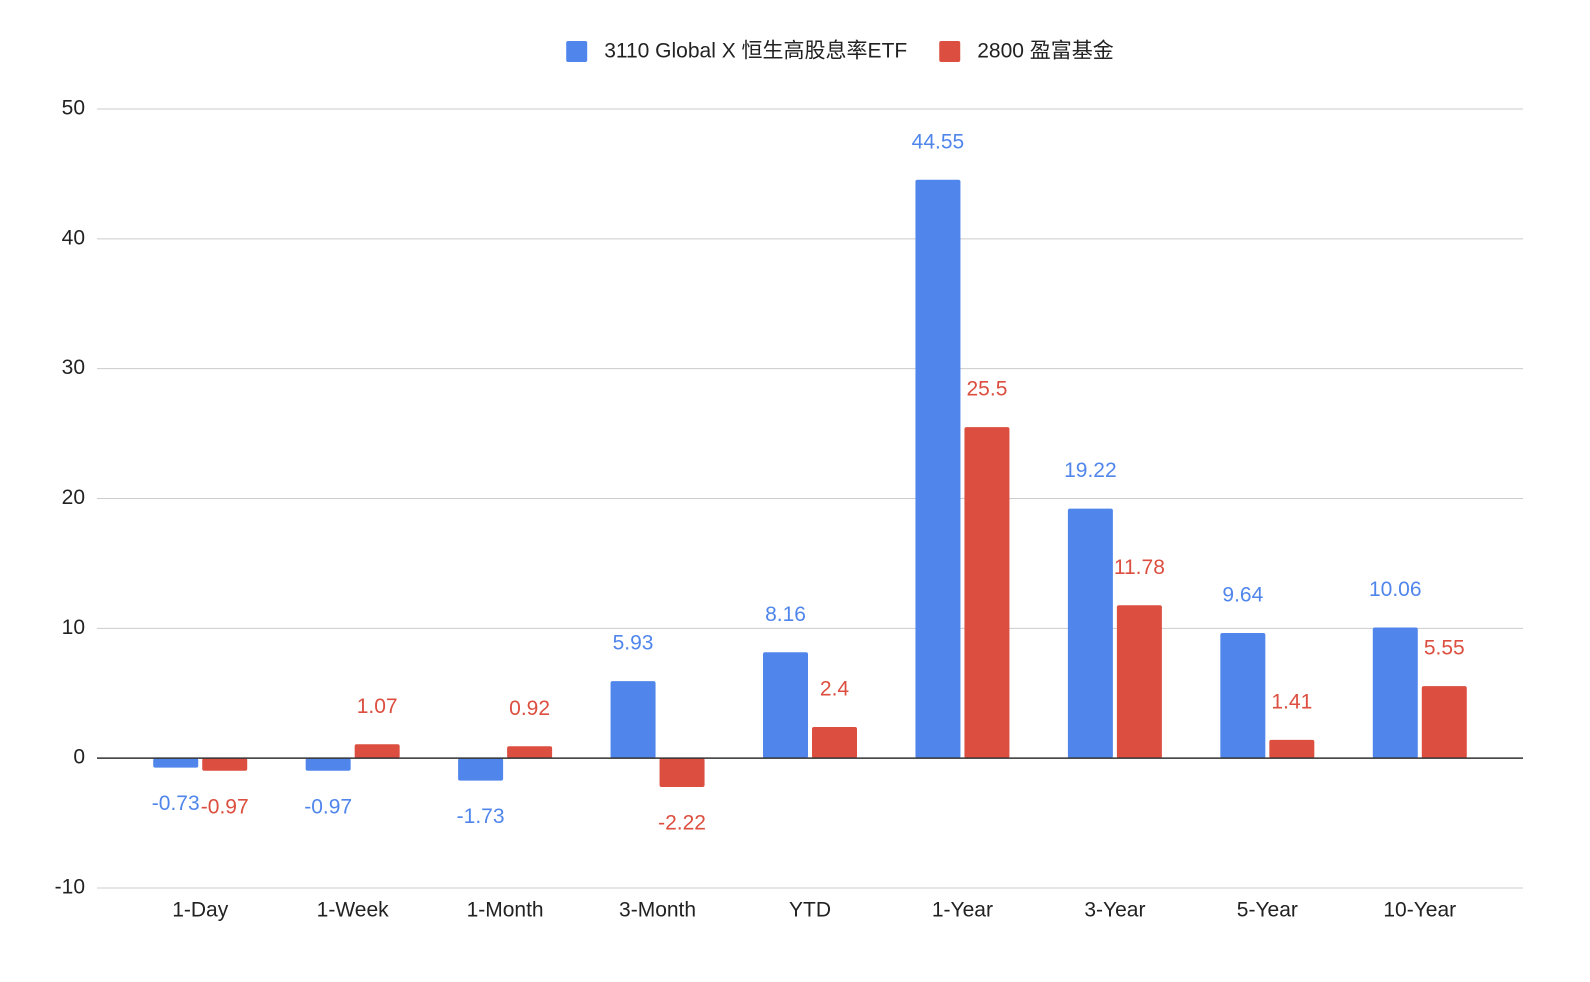 This screenshot has width=1590, height=982. Describe the element at coordinates (1291, 701) in the screenshot. I see `data-label: 1.41` at that location.